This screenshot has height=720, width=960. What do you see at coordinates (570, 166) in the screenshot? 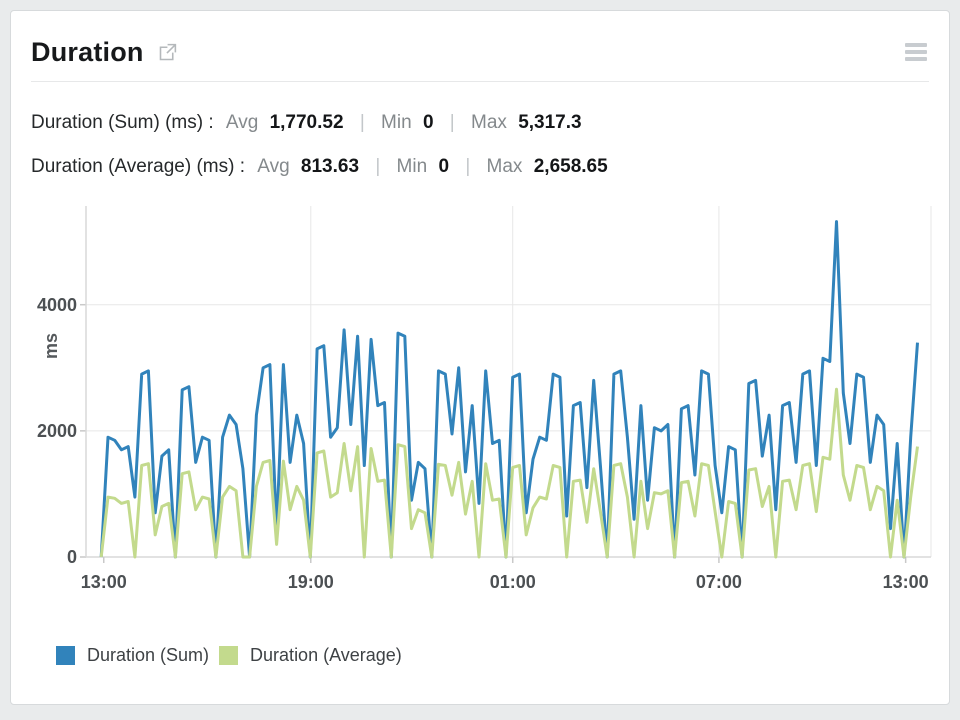
I see `stat-max-value: 2,658.65` at bounding box center [570, 166].